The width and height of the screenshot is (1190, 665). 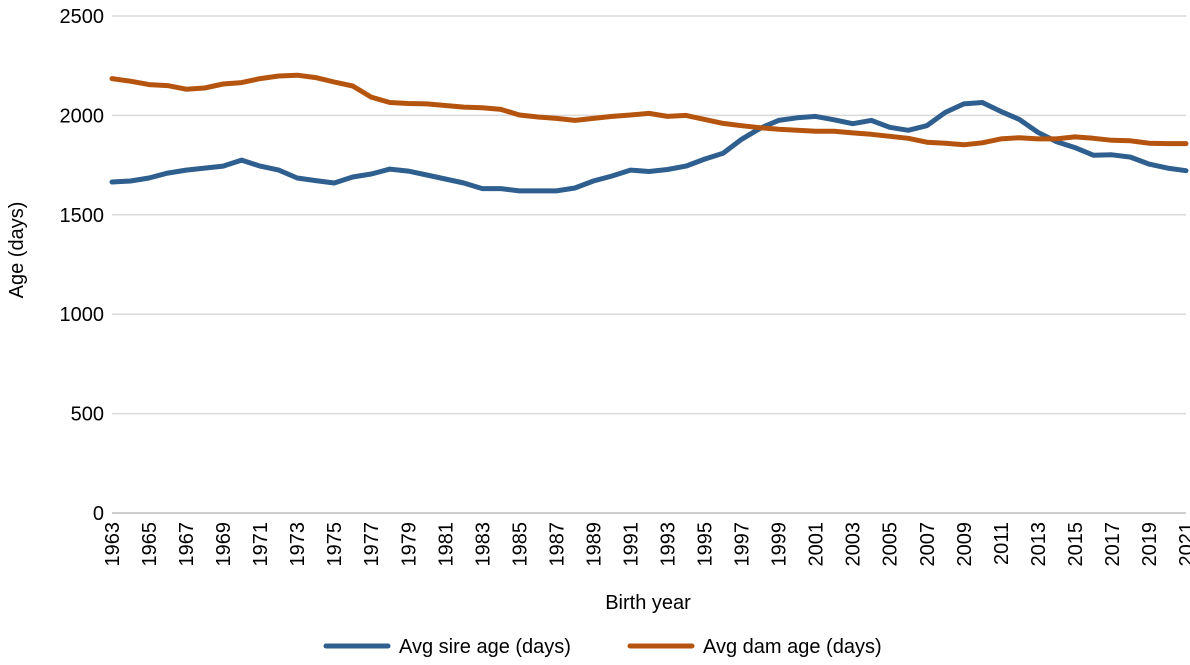 What do you see at coordinates (928, 544) in the screenshot?
I see `x-tick-label: 2007` at bounding box center [928, 544].